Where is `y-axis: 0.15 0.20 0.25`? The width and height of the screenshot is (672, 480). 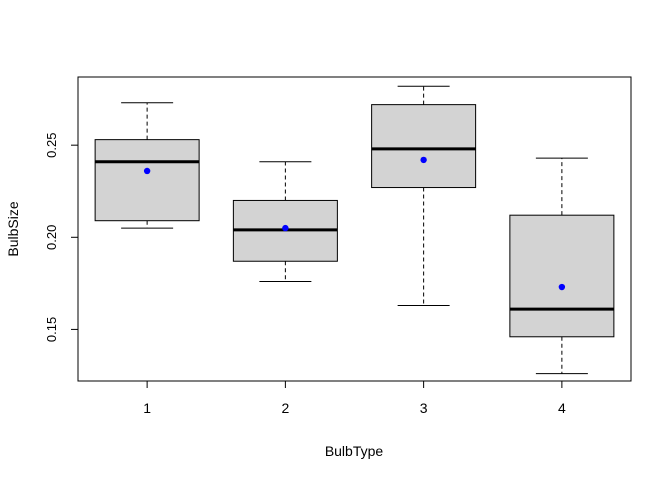
y-axis: 0.15 0.20 0.25 is located at coordinates (61, 237).